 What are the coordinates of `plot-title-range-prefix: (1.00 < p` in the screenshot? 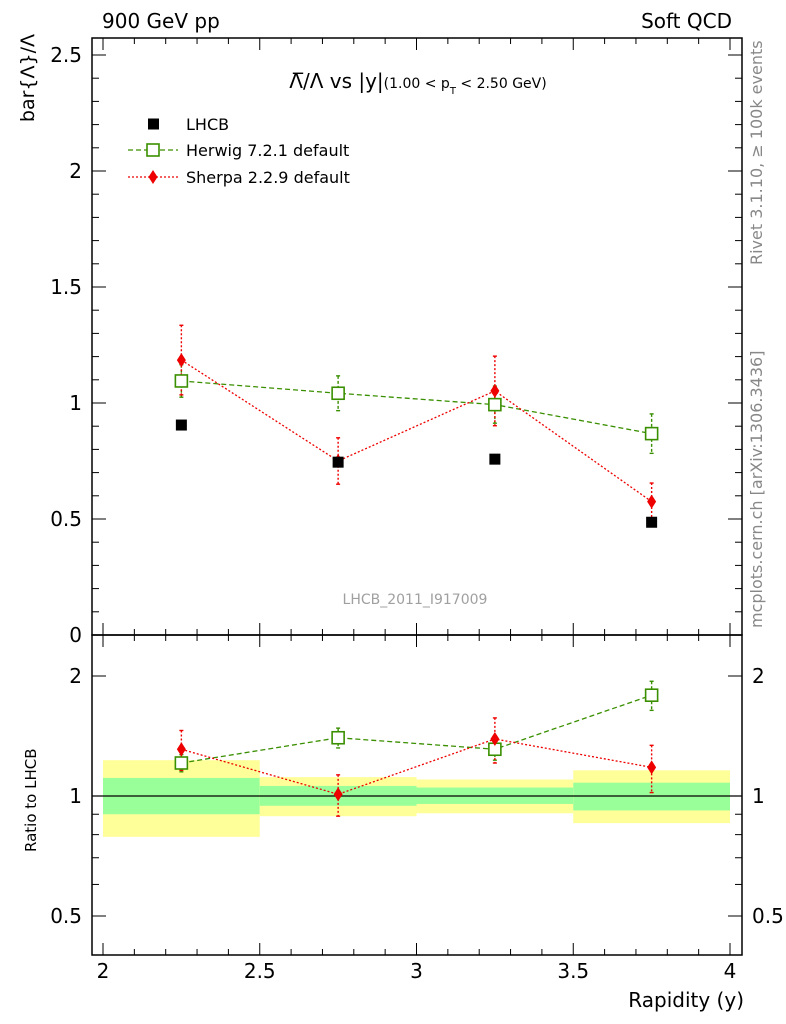 It's located at (417, 84).